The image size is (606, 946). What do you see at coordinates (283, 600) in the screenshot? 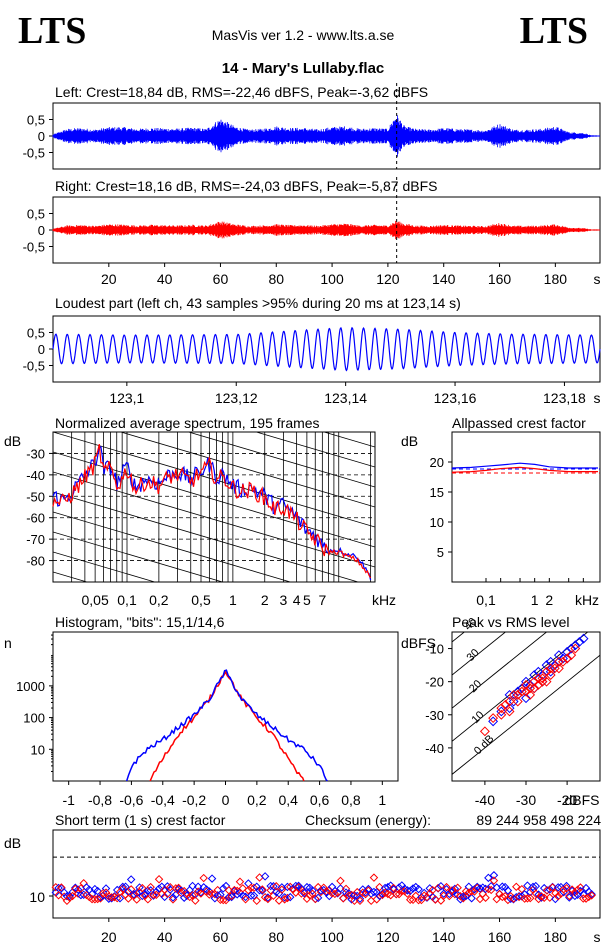
I see `x-tick-label: 3` at bounding box center [283, 600].